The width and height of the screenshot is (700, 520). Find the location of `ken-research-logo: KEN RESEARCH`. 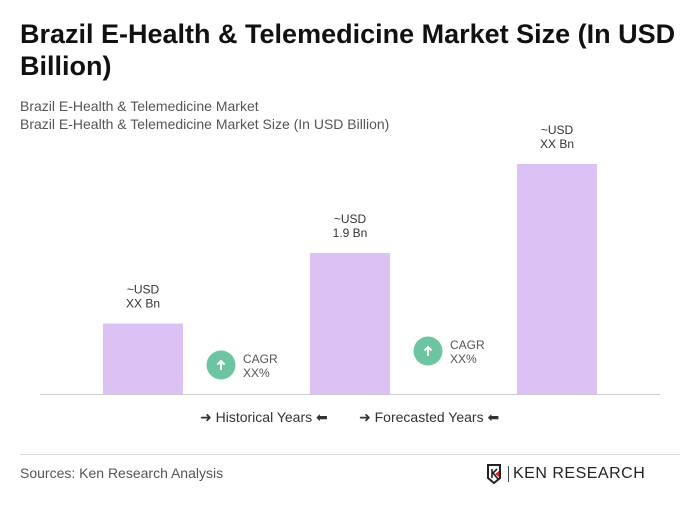

ken-research-logo: KEN RESEARCH is located at coordinates (565, 474).